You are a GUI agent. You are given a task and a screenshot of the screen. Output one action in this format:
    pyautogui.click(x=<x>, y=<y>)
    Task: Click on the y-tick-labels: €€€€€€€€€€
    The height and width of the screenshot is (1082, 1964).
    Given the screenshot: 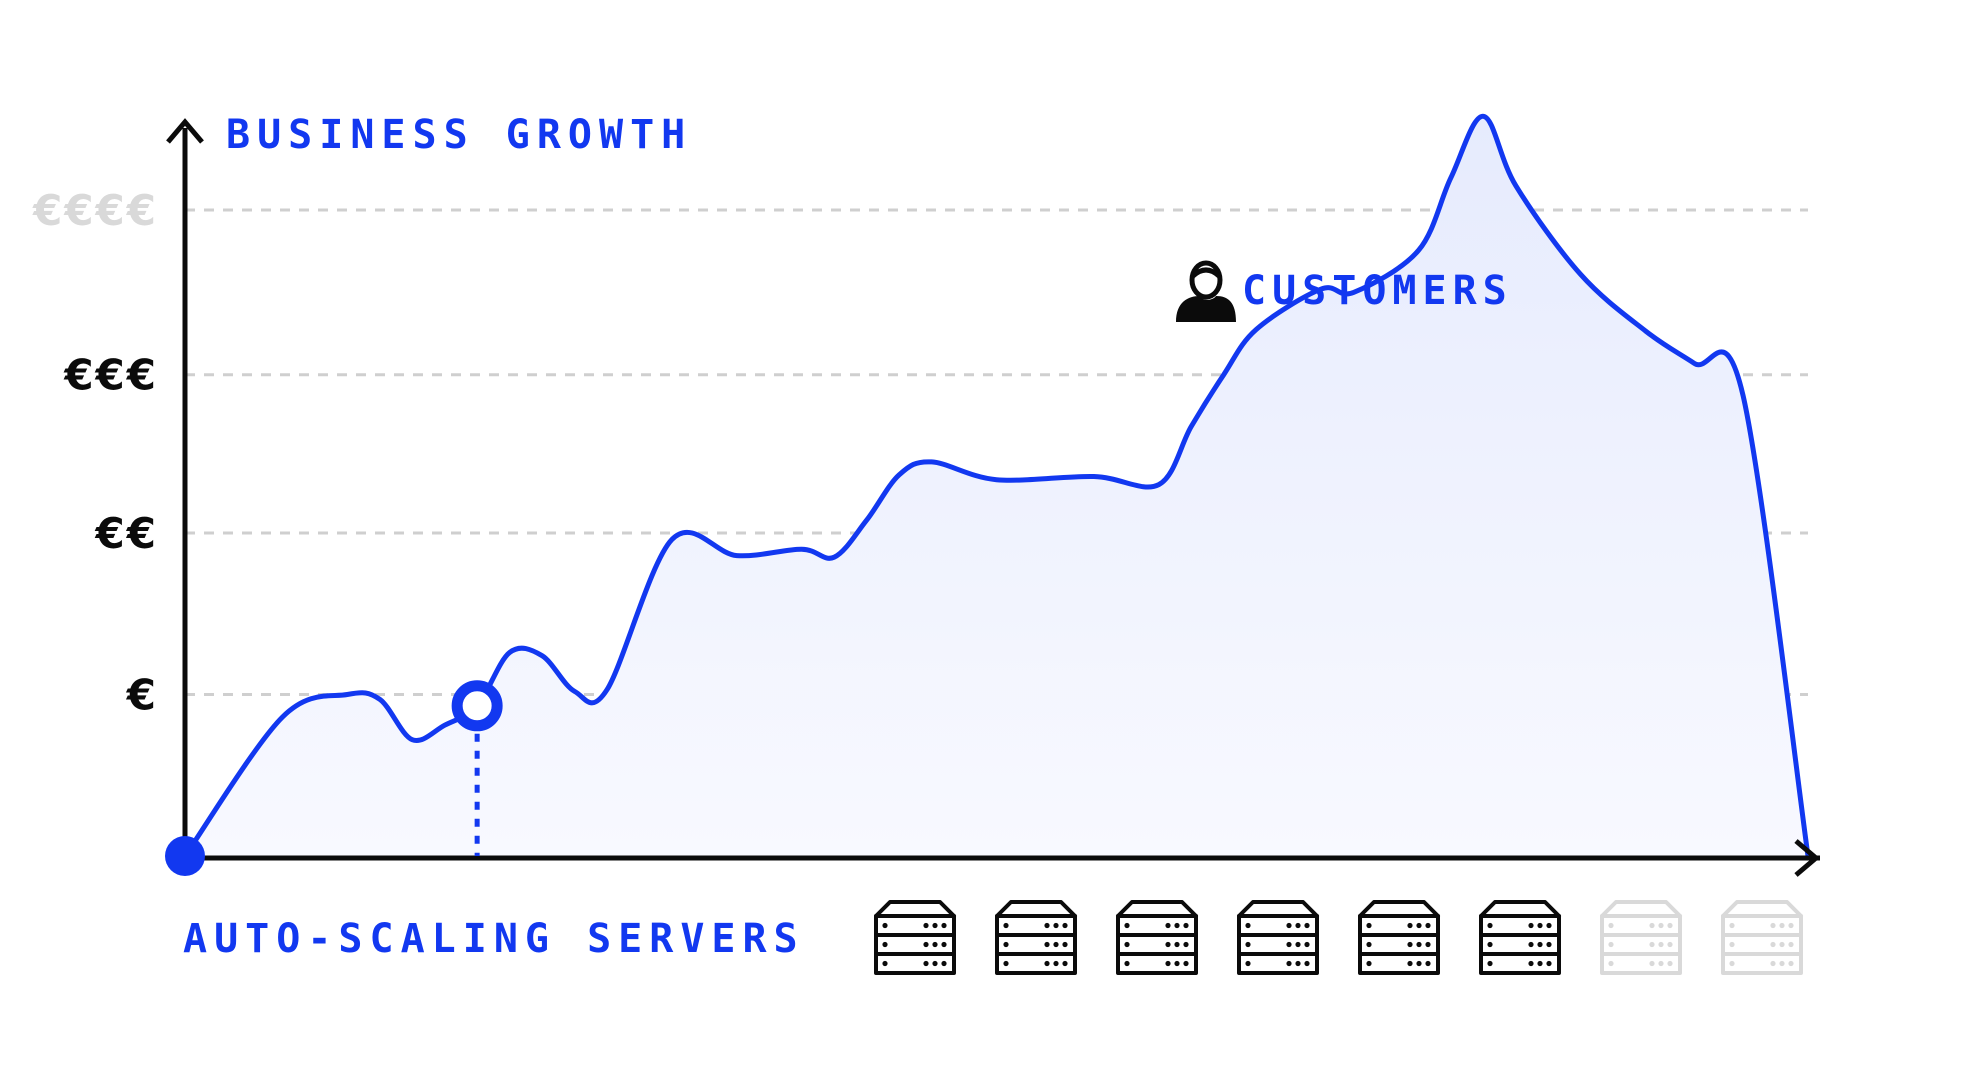 What is the action you would take?
    pyautogui.click(x=95, y=453)
    